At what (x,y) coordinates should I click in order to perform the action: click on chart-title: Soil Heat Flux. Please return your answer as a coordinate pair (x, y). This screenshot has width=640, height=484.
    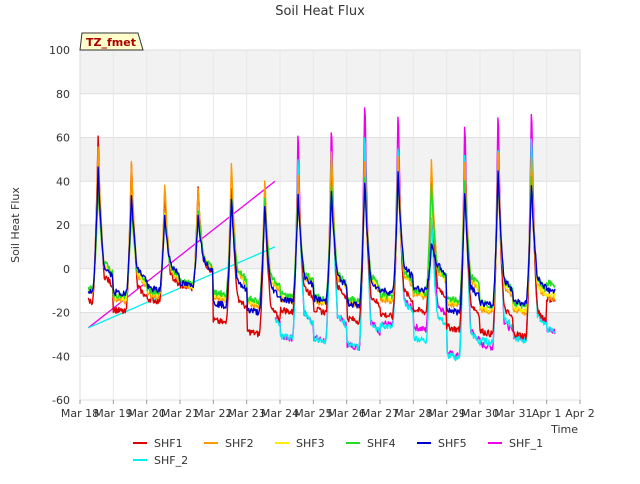
    Looking at the image, I should click on (320, 11).